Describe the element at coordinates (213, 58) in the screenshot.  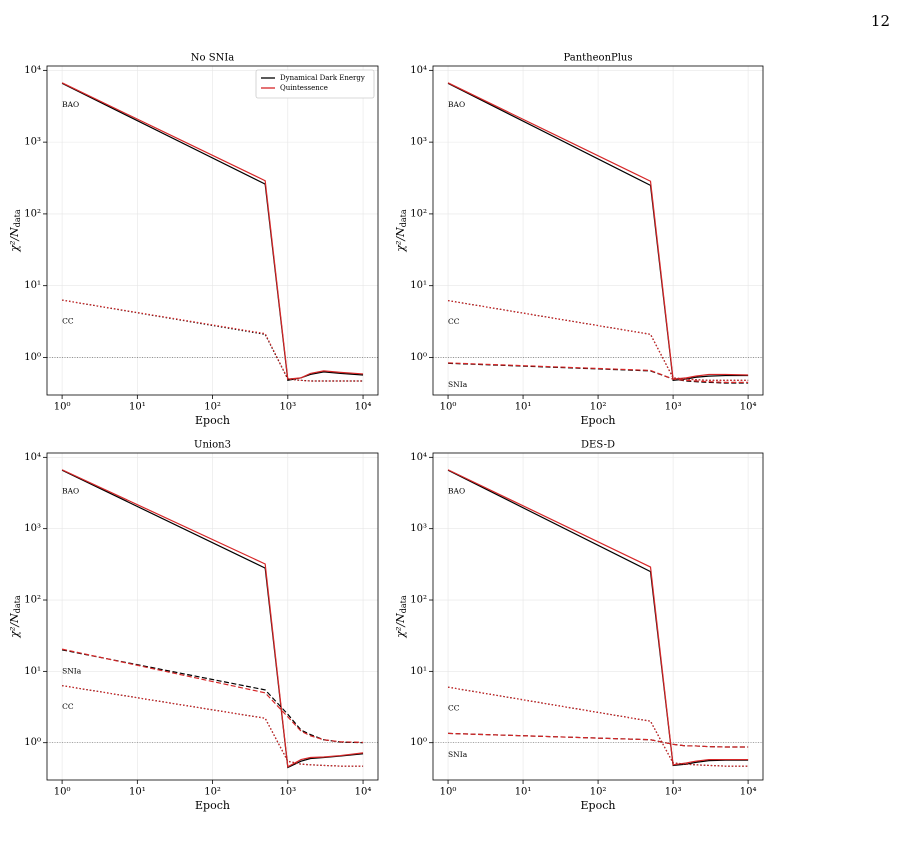
I see `chart-title: No SNIa` at that location.